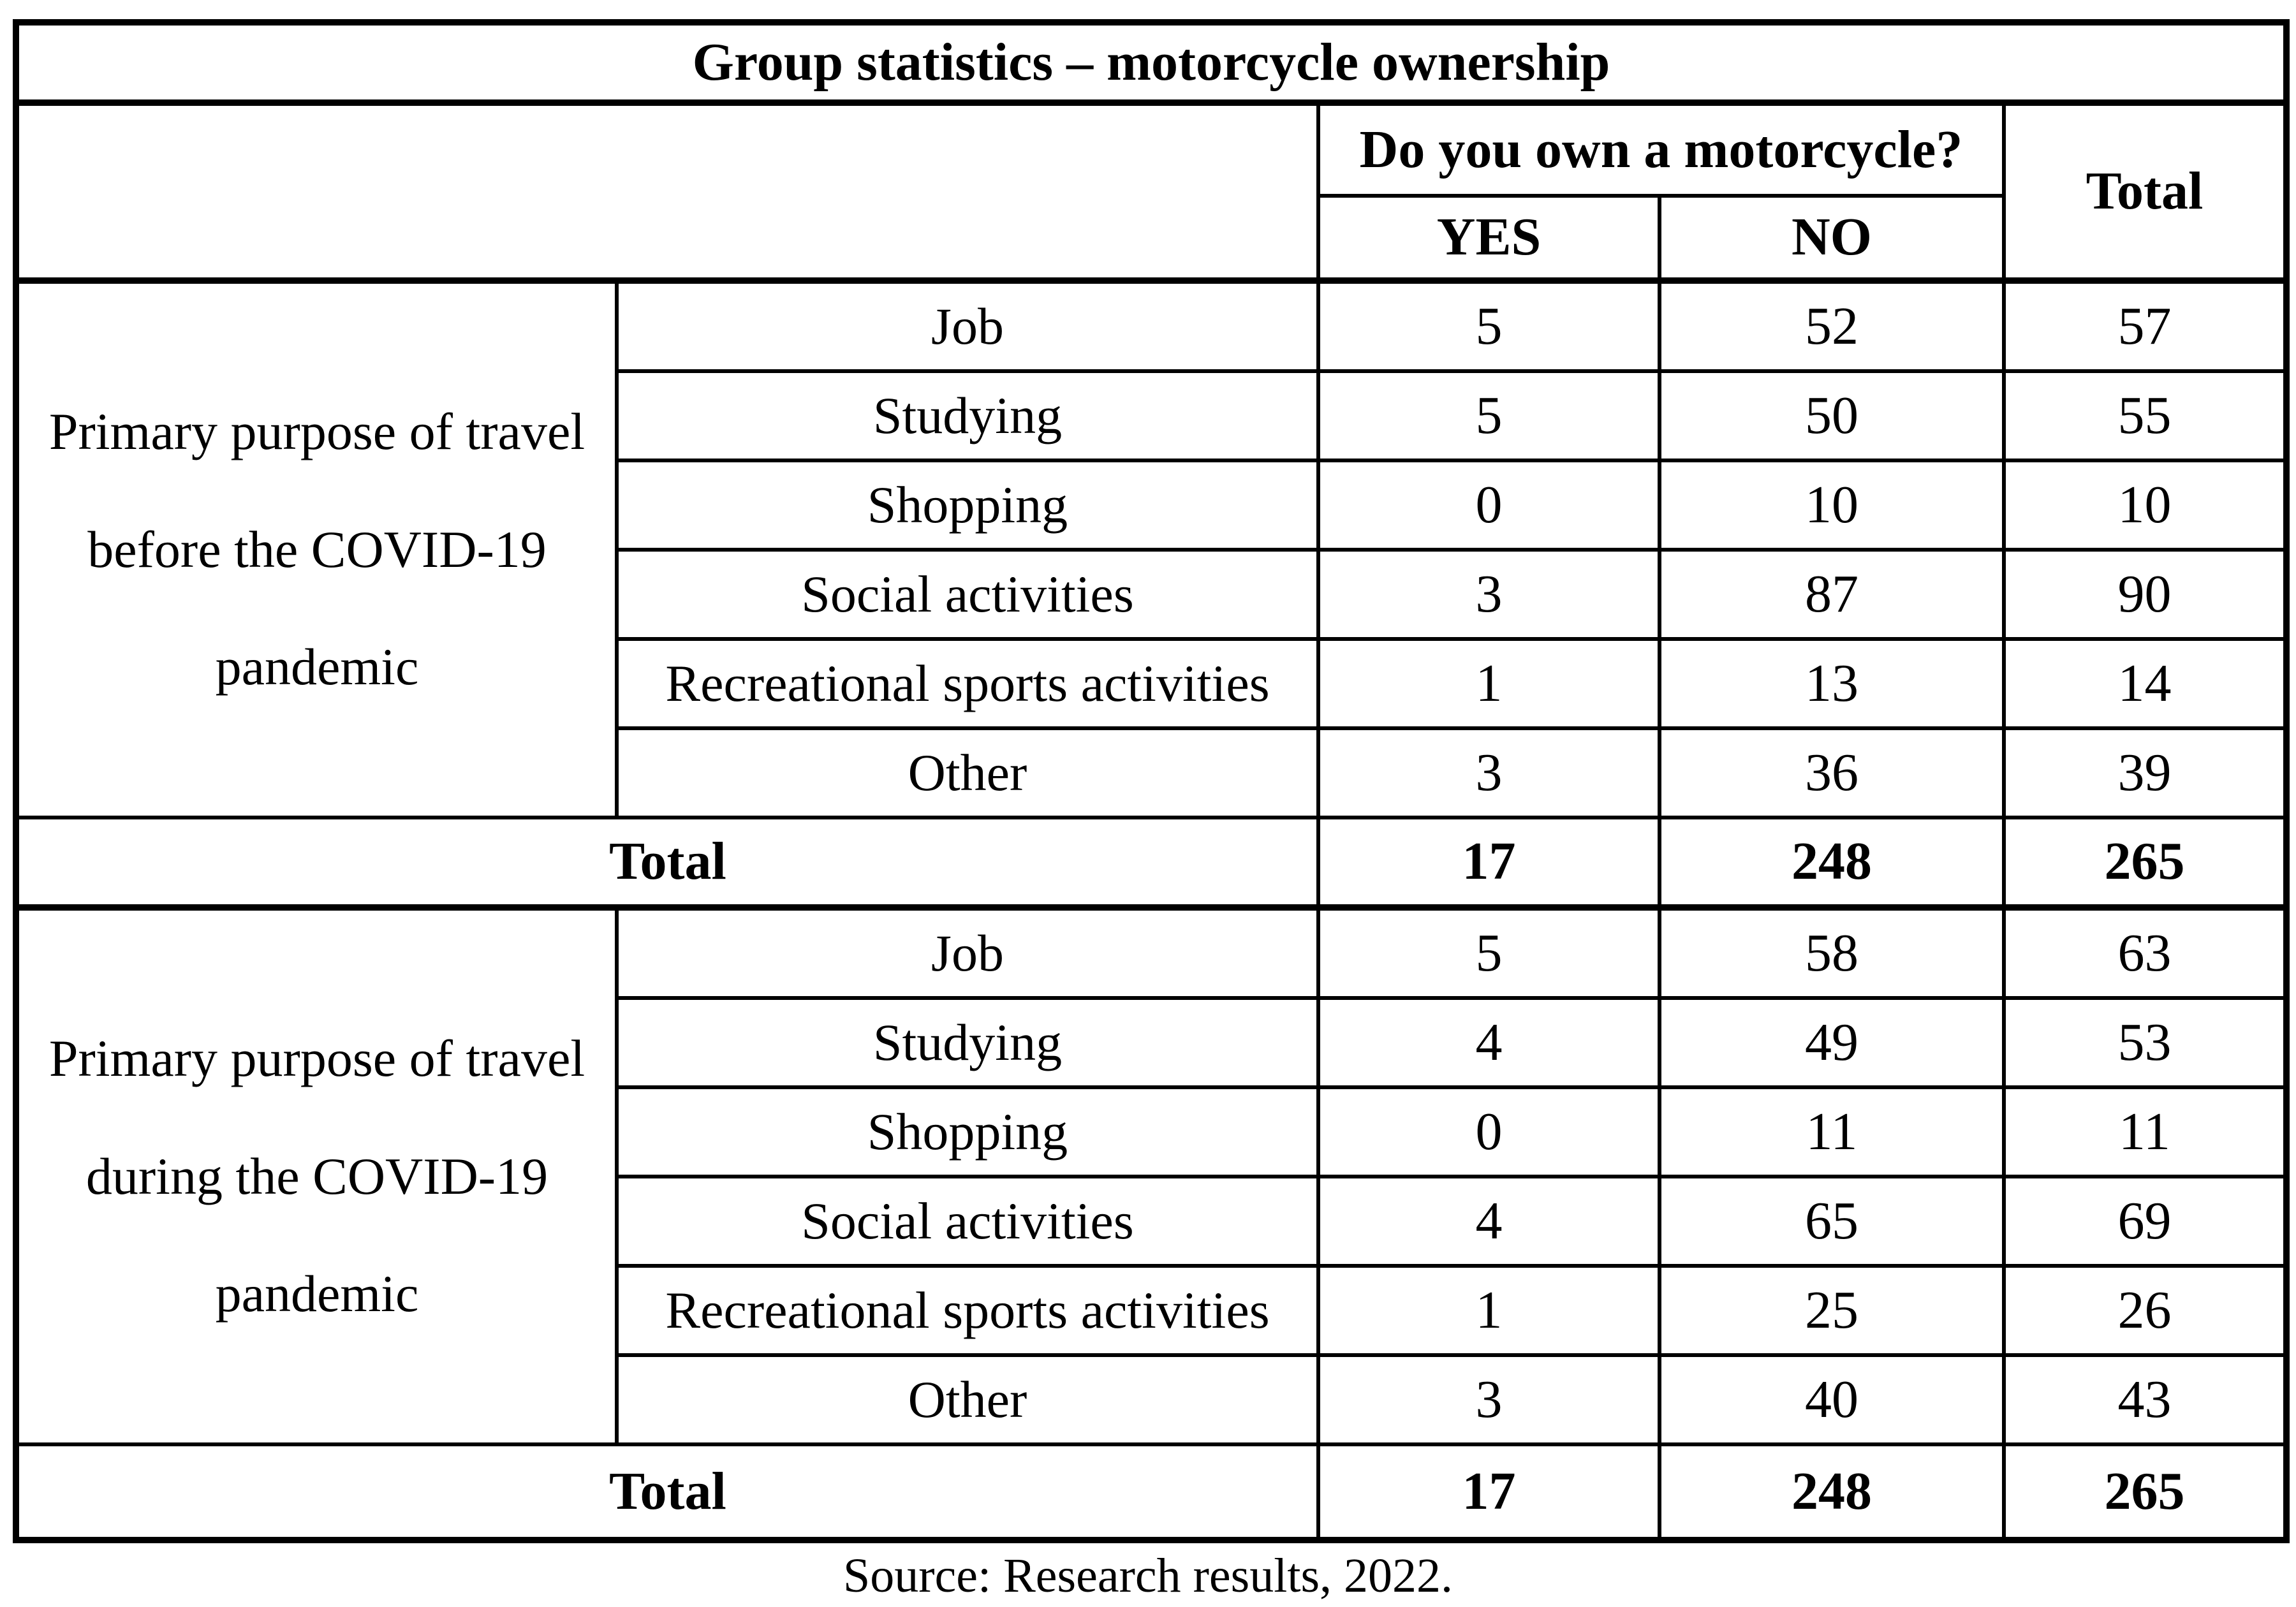 The image size is (2296, 1607). Describe the element at coordinates (1833, 1401) in the screenshot. I see `value-cell-no: 40` at that location.